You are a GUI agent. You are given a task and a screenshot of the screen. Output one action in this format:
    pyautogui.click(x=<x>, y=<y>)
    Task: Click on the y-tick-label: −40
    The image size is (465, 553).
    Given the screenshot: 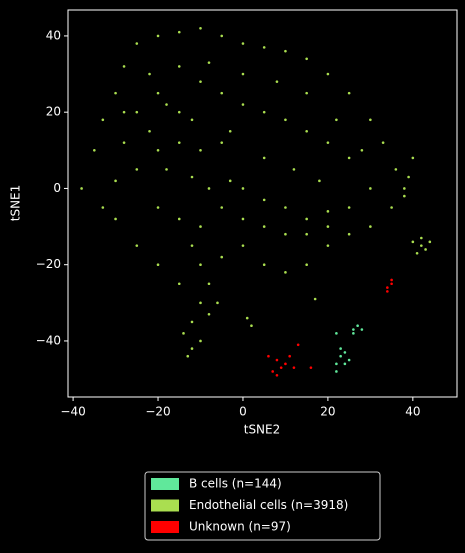 What is the action you would take?
    pyautogui.click(x=48, y=340)
    